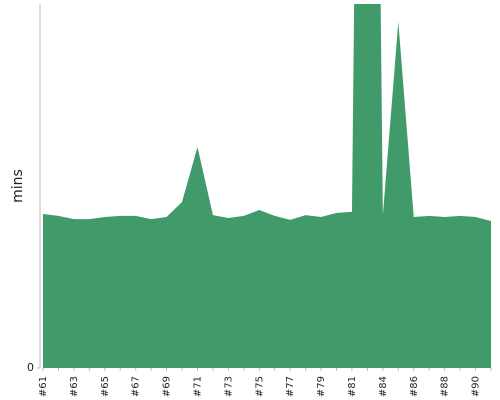 This screenshot has height=400, width=500. I want to click on x-tick-label: #88, so click(445, 386).